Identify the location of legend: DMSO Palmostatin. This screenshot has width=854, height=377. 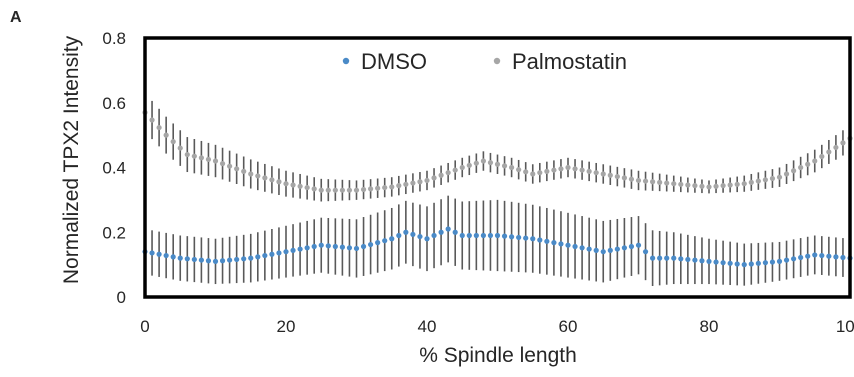
(484, 61).